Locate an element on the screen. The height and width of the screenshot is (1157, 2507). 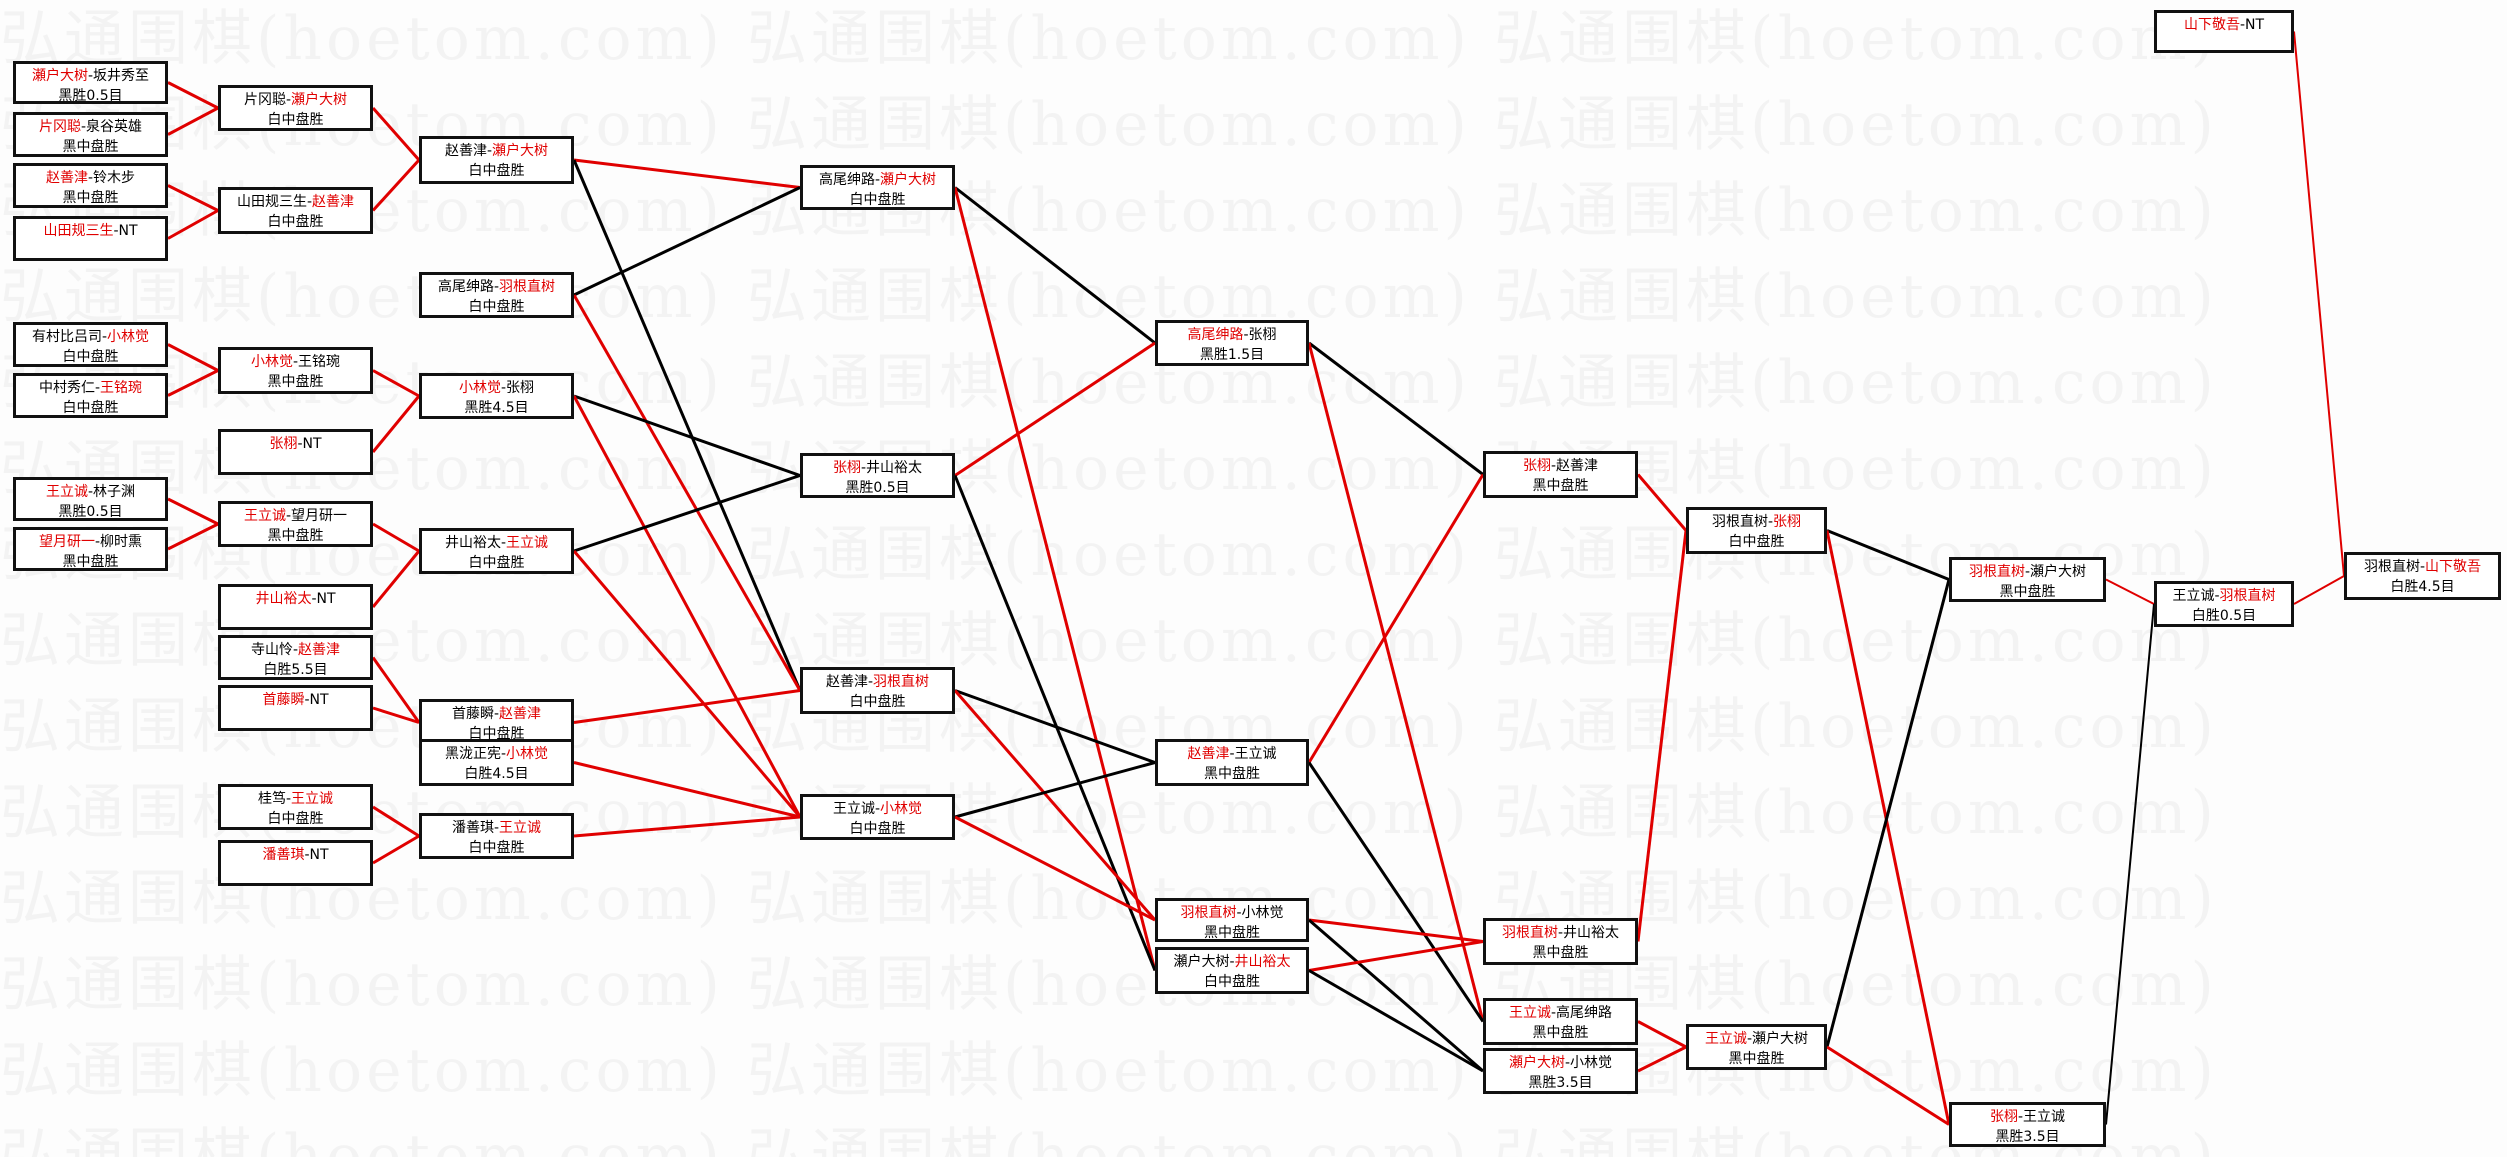
match-result: 黑胜0.5目 is located at coordinates (90, 96).